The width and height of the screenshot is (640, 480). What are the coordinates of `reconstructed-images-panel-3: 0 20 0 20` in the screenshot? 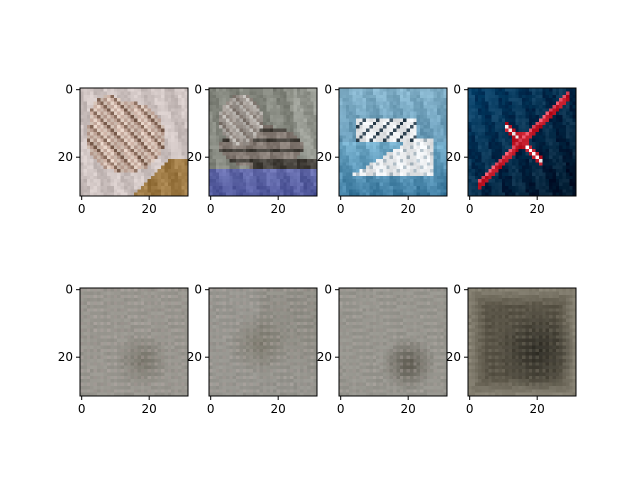 It's located at (382, 349).